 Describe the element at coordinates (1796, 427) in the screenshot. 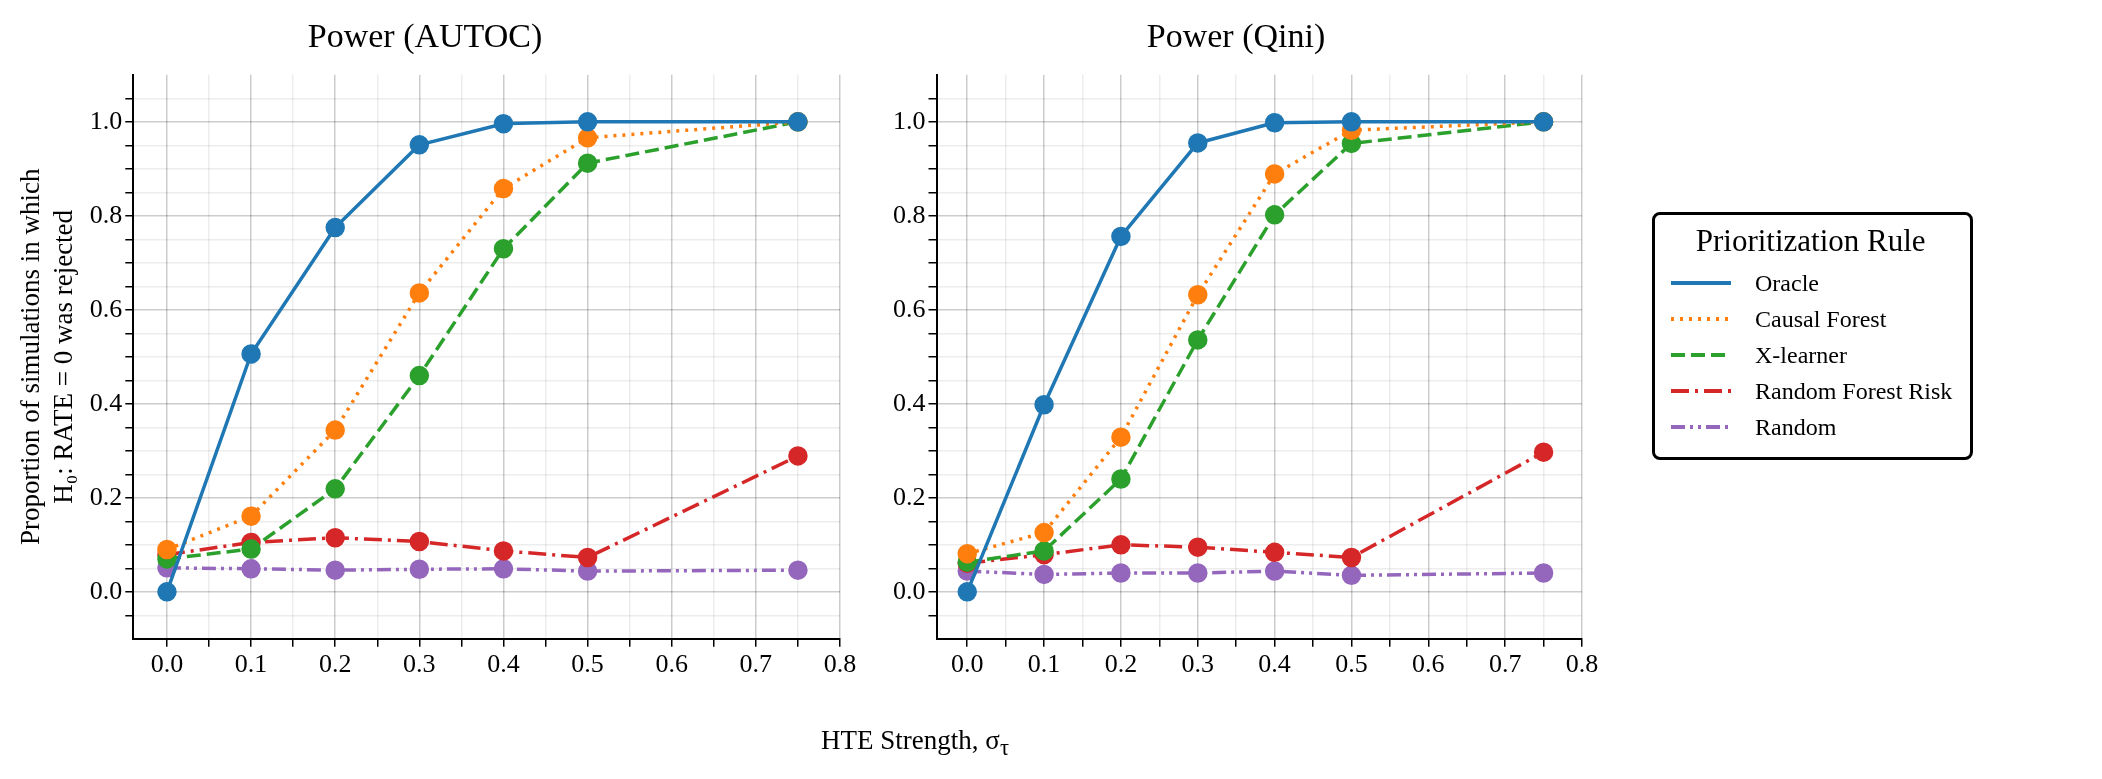

I see `legend-label: Random` at that location.